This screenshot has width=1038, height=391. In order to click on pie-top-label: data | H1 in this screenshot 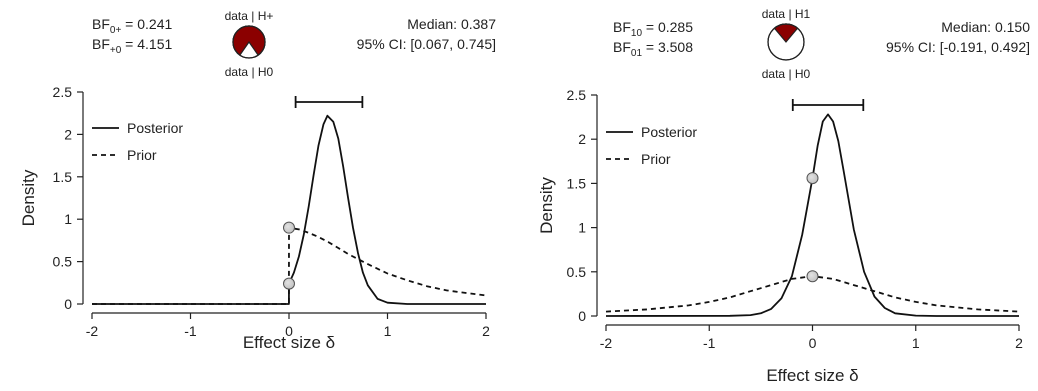, I will do `click(786, 14)`.